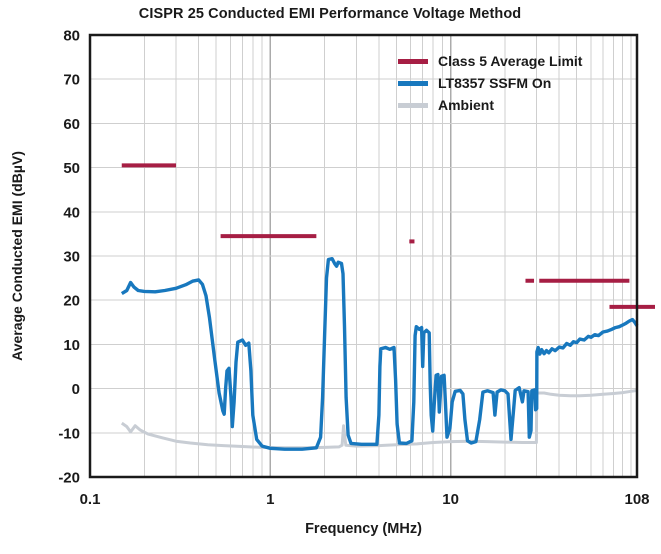 This screenshot has width=661, height=554. Describe the element at coordinates (71, 80) in the screenshot. I see `svg-text: 70` at that location.